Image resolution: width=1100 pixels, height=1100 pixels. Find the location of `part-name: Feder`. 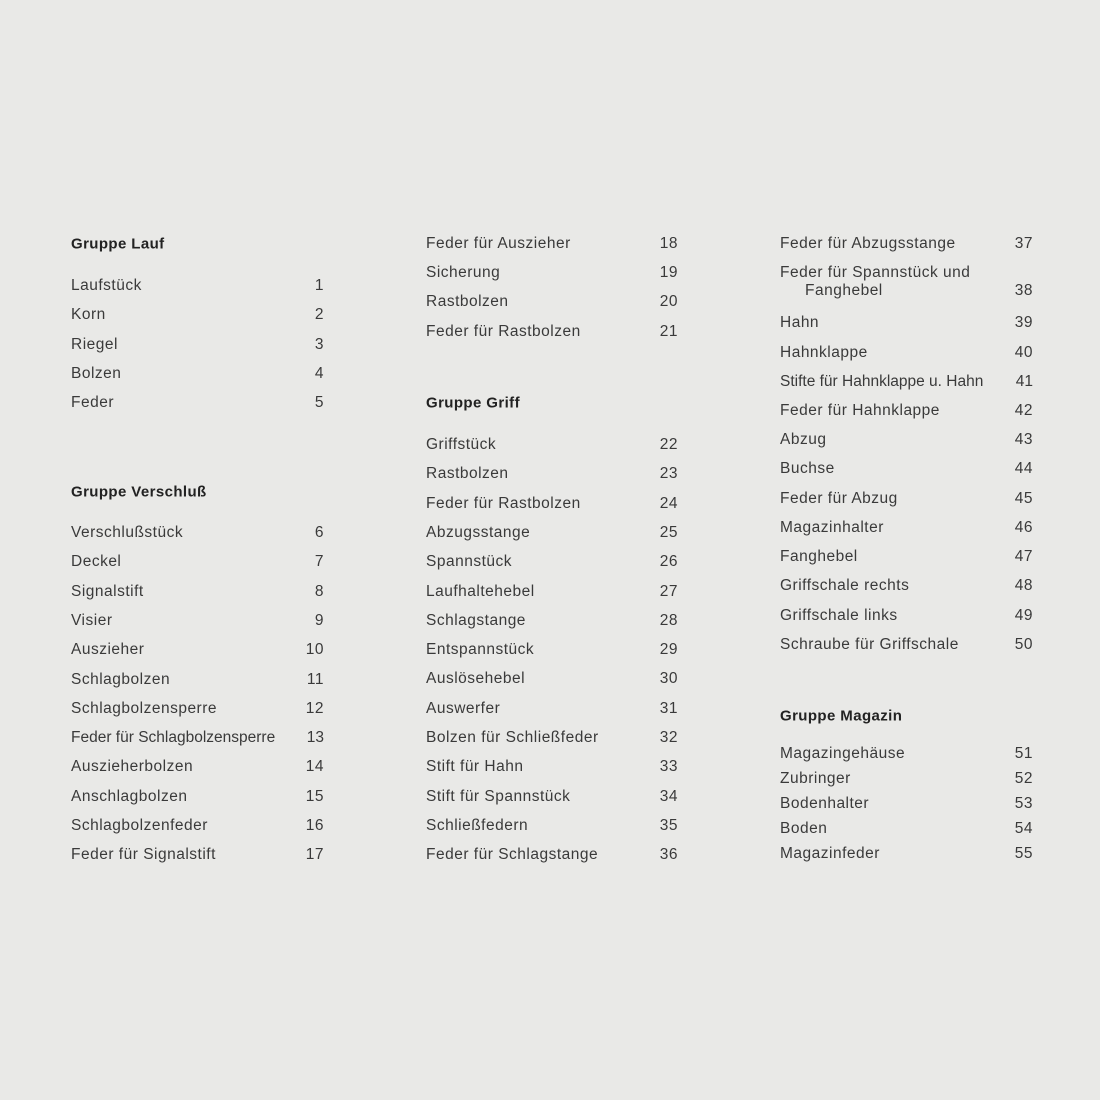

part-name: Feder is located at coordinates (92, 402).